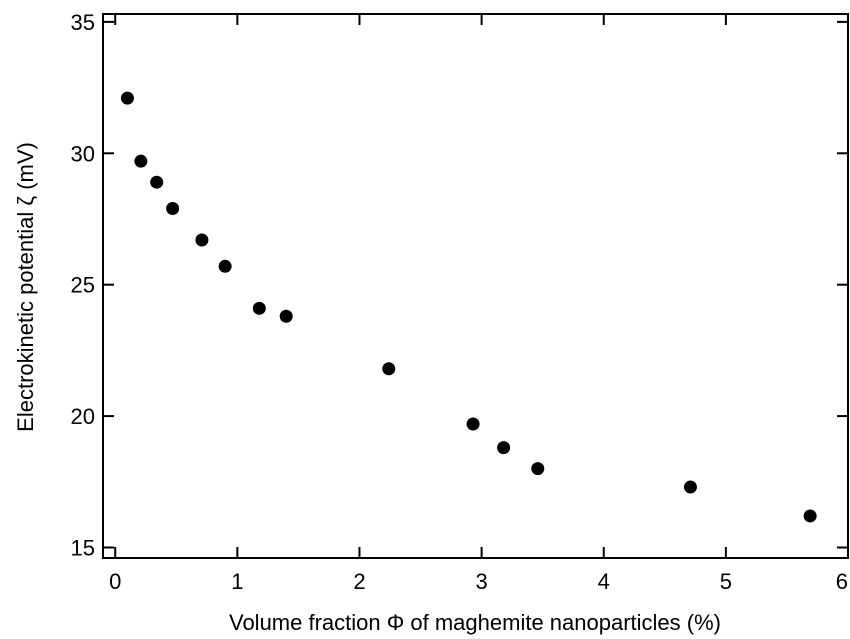  I want to click on x-tick-label-1: 1, so click(237, 581).